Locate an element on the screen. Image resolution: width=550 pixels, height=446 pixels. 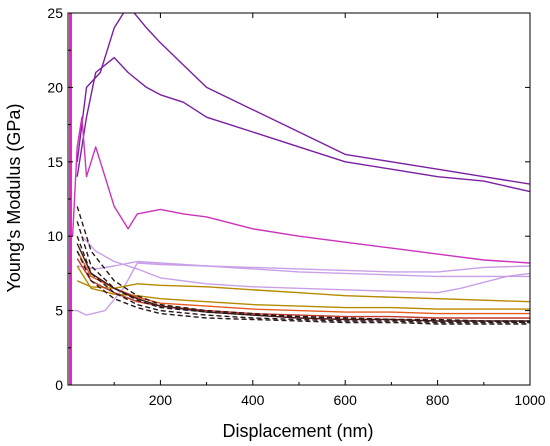
x-tick-label: 600 is located at coordinates (346, 400).